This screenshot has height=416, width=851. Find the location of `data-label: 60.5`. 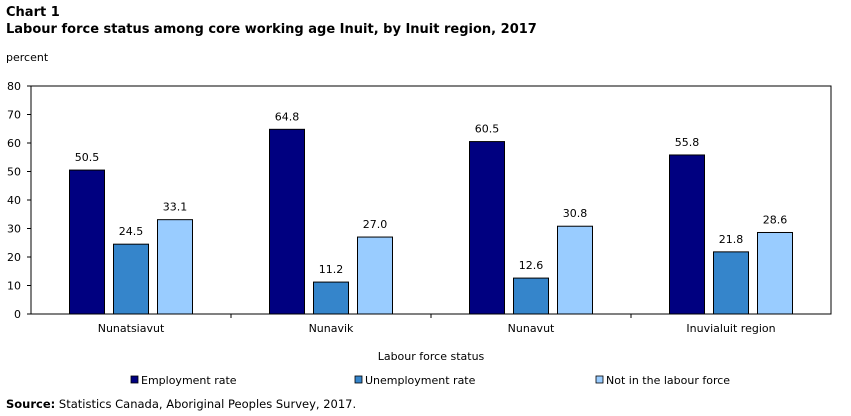

data-label: 60.5 is located at coordinates (487, 129).